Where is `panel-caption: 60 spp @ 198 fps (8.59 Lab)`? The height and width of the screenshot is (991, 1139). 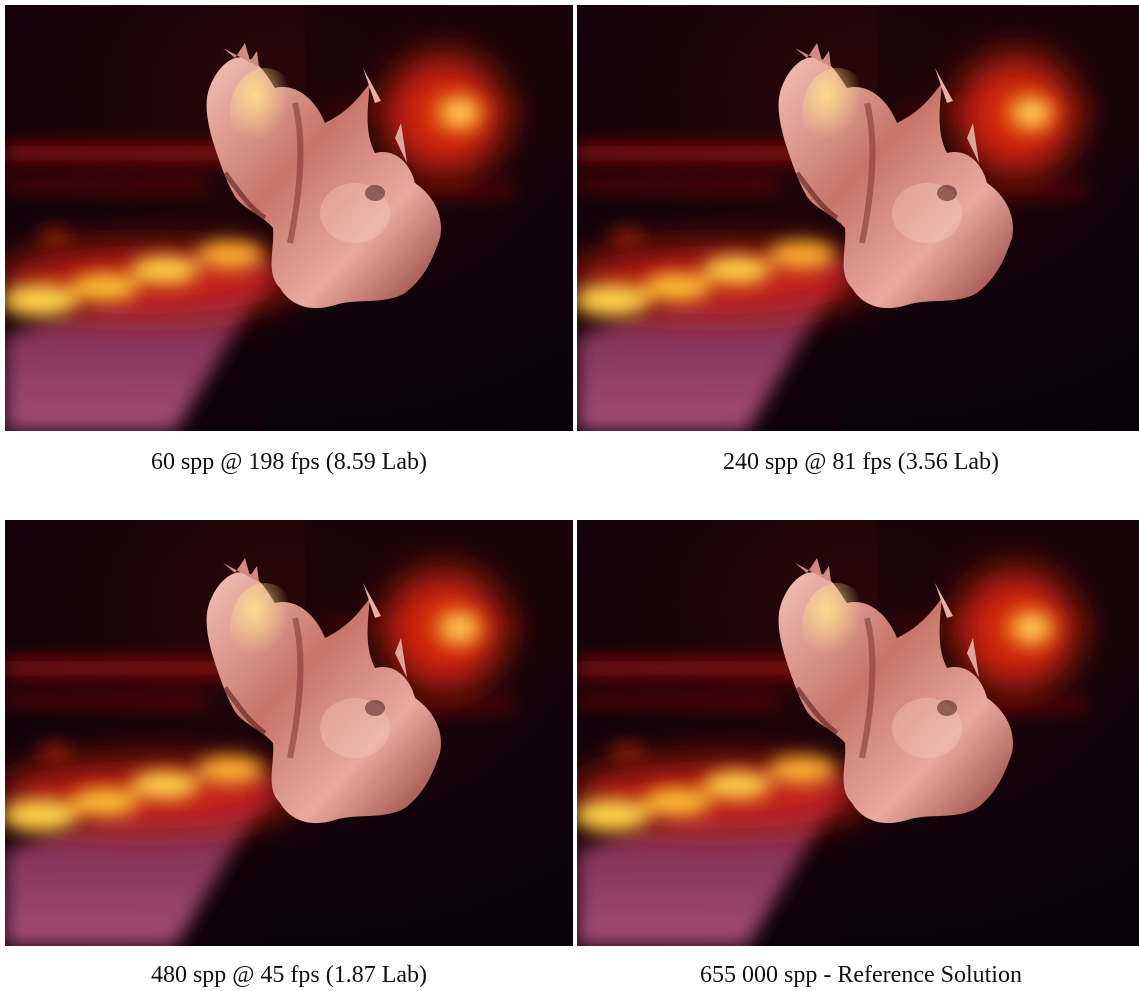 panel-caption: 60 spp @ 198 fps (8.59 Lab) is located at coordinates (289, 462).